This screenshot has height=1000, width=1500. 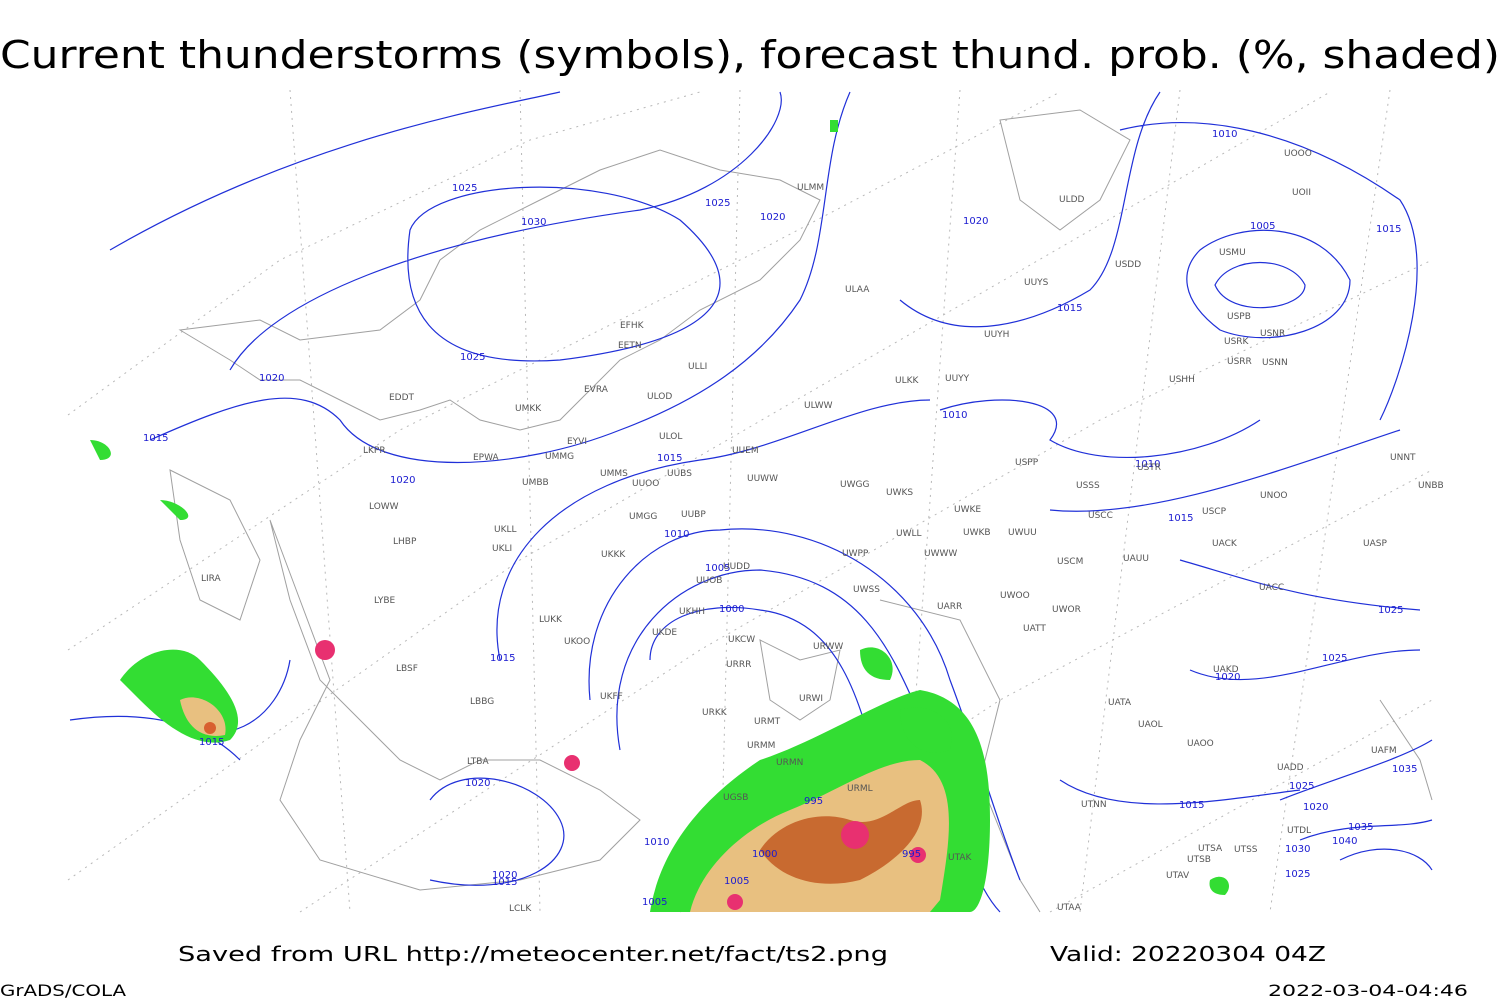 What do you see at coordinates (1150, 725) in the screenshot?
I see `station-label: UAOL` at bounding box center [1150, 725].